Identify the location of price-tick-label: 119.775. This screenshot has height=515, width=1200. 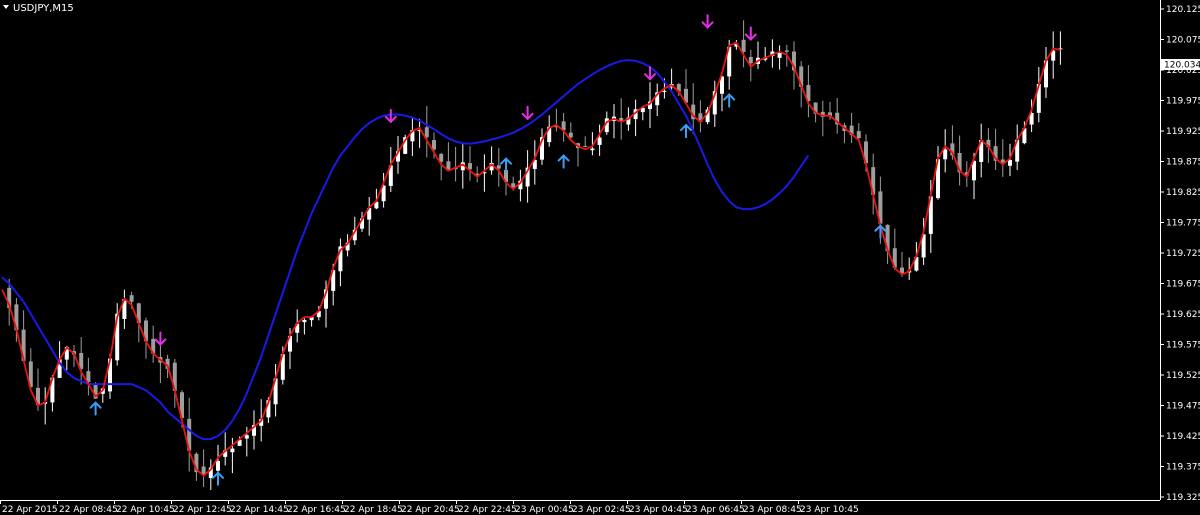
(1183, 224).